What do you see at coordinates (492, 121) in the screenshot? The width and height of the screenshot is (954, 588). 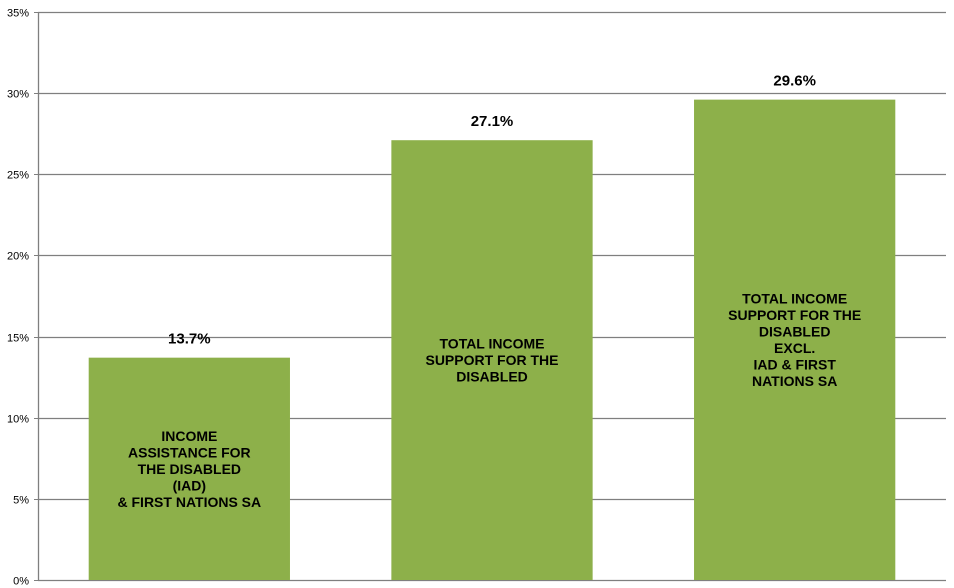 I see `bar-value-label: 27.1%` at bounding box center [492, 121].